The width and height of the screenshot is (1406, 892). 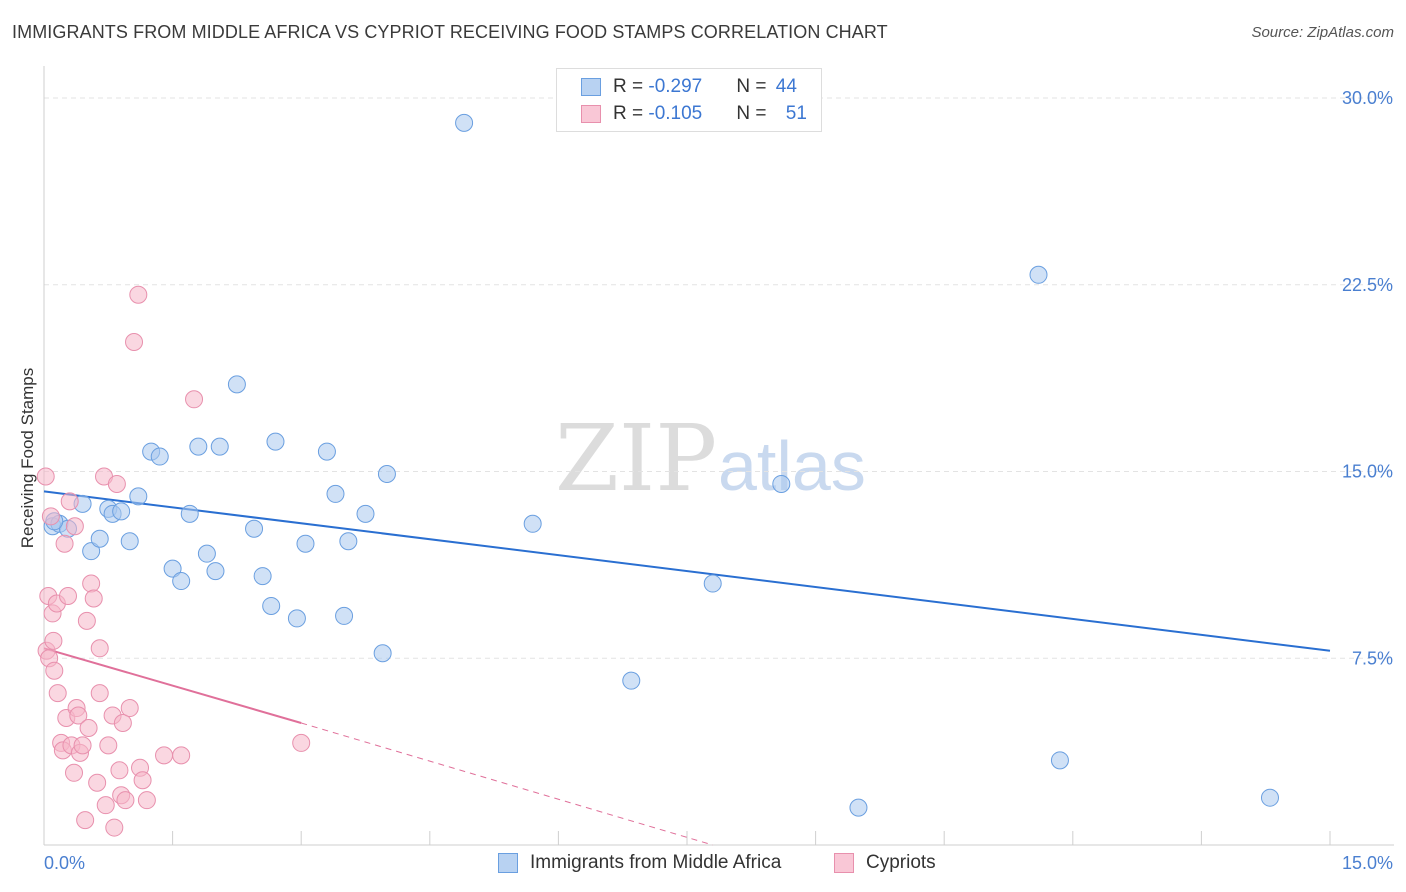 I want to click on r-value: -0.105, so click(x=675, y=113).